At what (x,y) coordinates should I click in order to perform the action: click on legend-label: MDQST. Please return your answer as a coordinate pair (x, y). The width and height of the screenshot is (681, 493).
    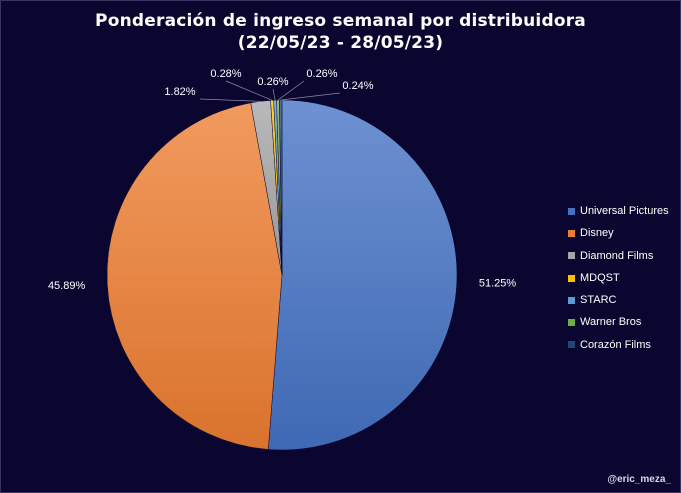
    Looking at the image, I should click on (600, 277).